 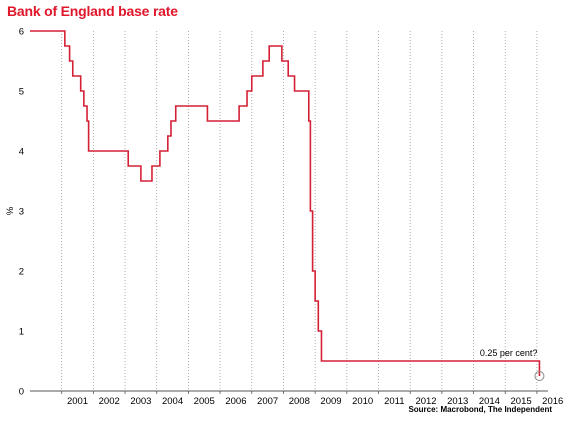 I want to click on x-tick-label: 2005, so click(x=204, y=401).